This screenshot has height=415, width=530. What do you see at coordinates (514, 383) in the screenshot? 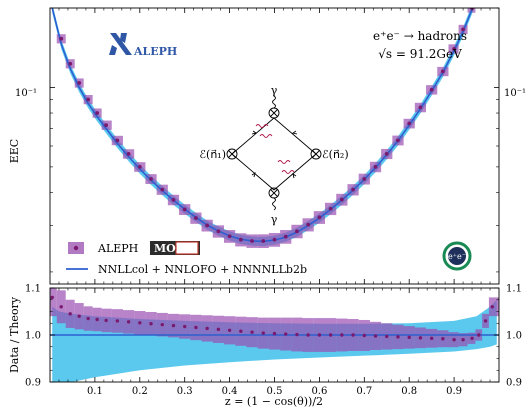
I see `ratio-y-tick-label-right: 0.9` at bounding box center [514, 383].